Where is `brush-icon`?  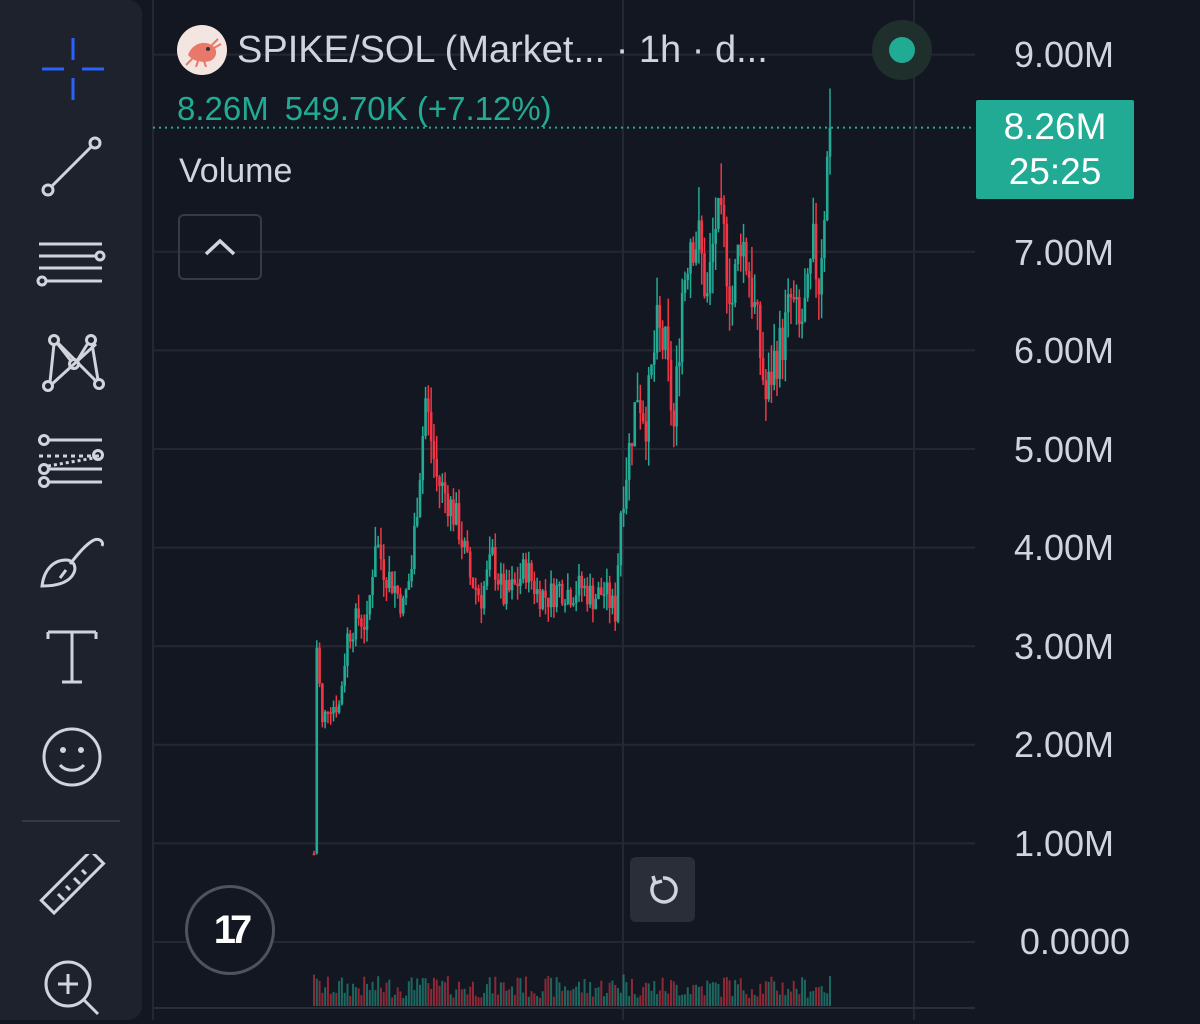 brush-icon is located at coordinates (71, 559).